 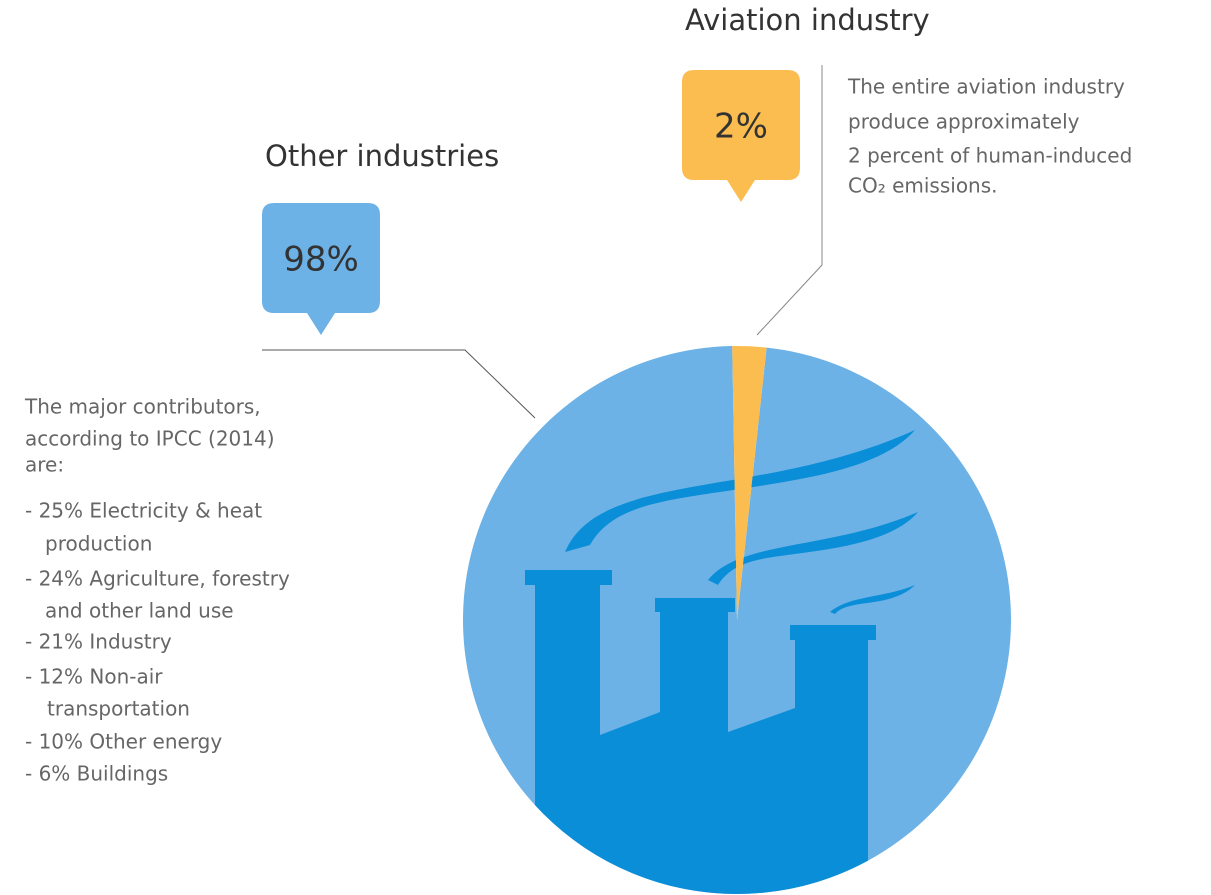 I want to click on note-line: - 25% Electricity & heat, so click(x=143, y=511).